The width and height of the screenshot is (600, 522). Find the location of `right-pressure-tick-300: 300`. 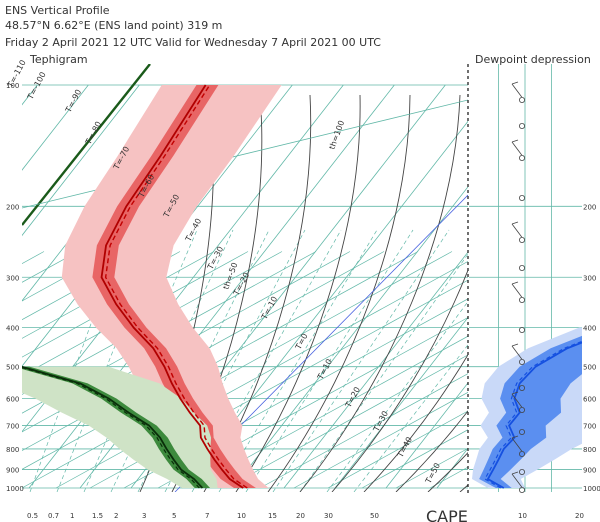

right-pressure-tick-300: 300 is located at coordinates (589, 278).